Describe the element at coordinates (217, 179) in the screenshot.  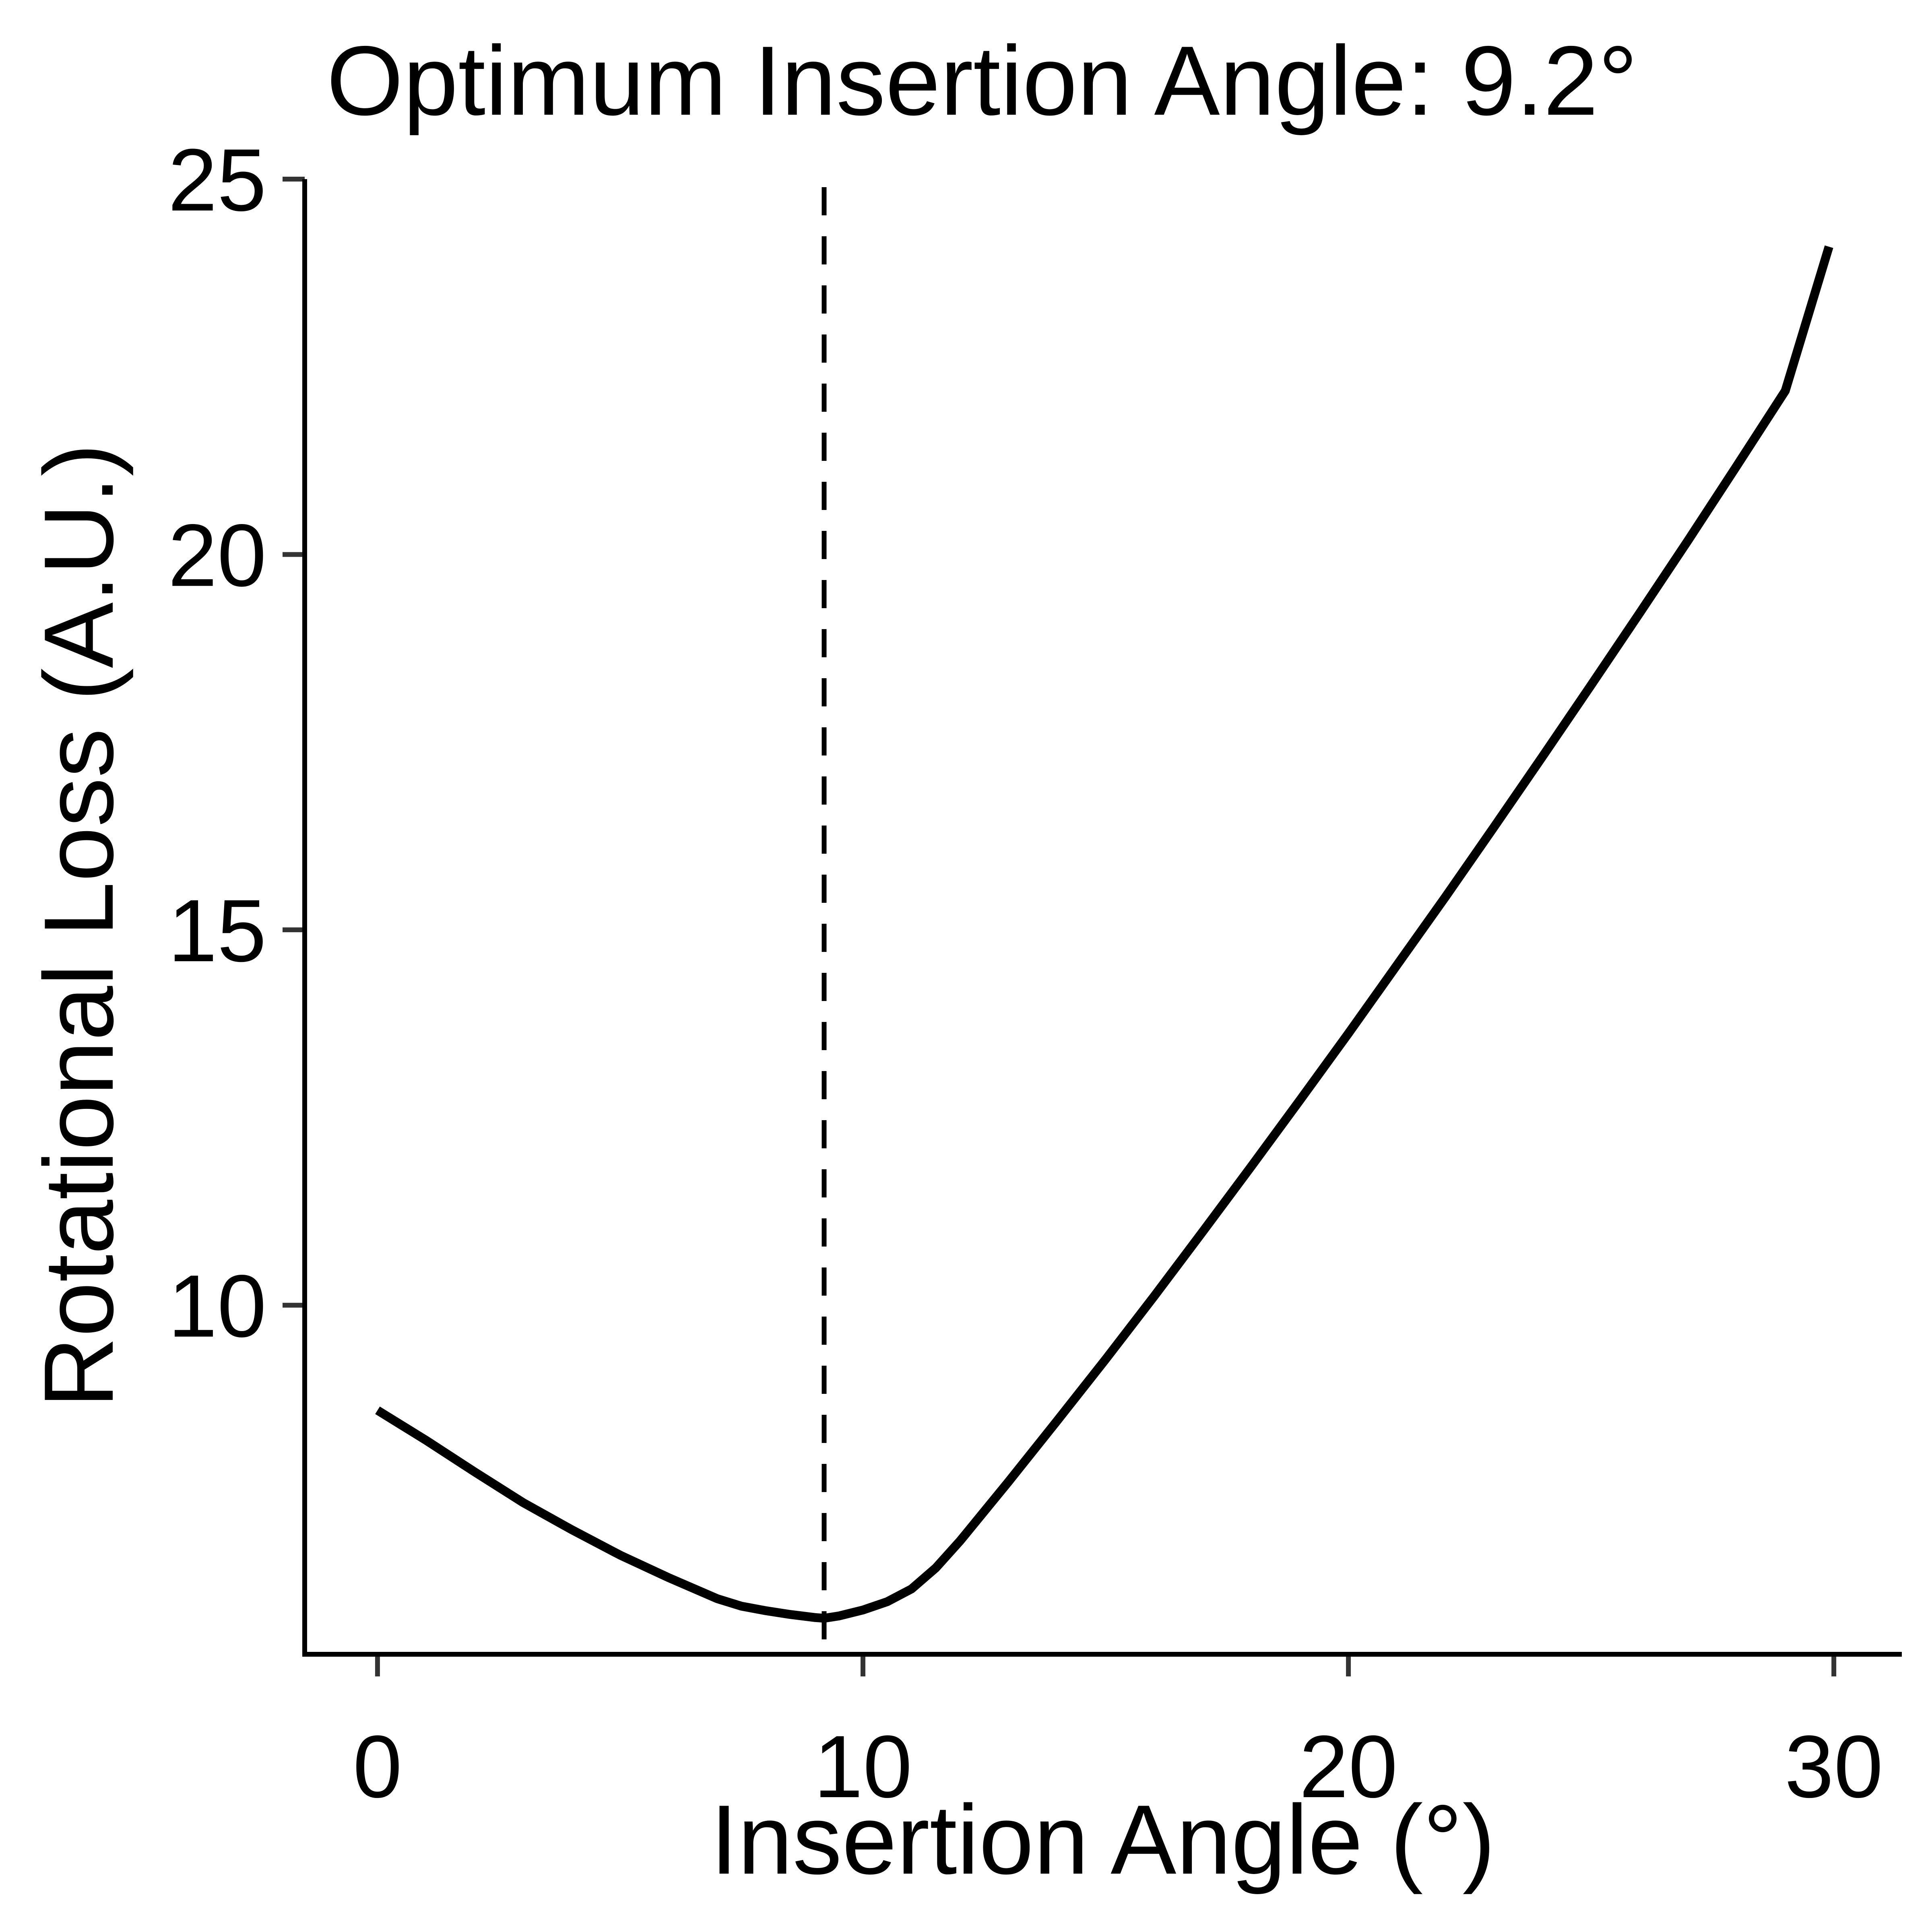
I see `y-tick-label: 25` at that location.